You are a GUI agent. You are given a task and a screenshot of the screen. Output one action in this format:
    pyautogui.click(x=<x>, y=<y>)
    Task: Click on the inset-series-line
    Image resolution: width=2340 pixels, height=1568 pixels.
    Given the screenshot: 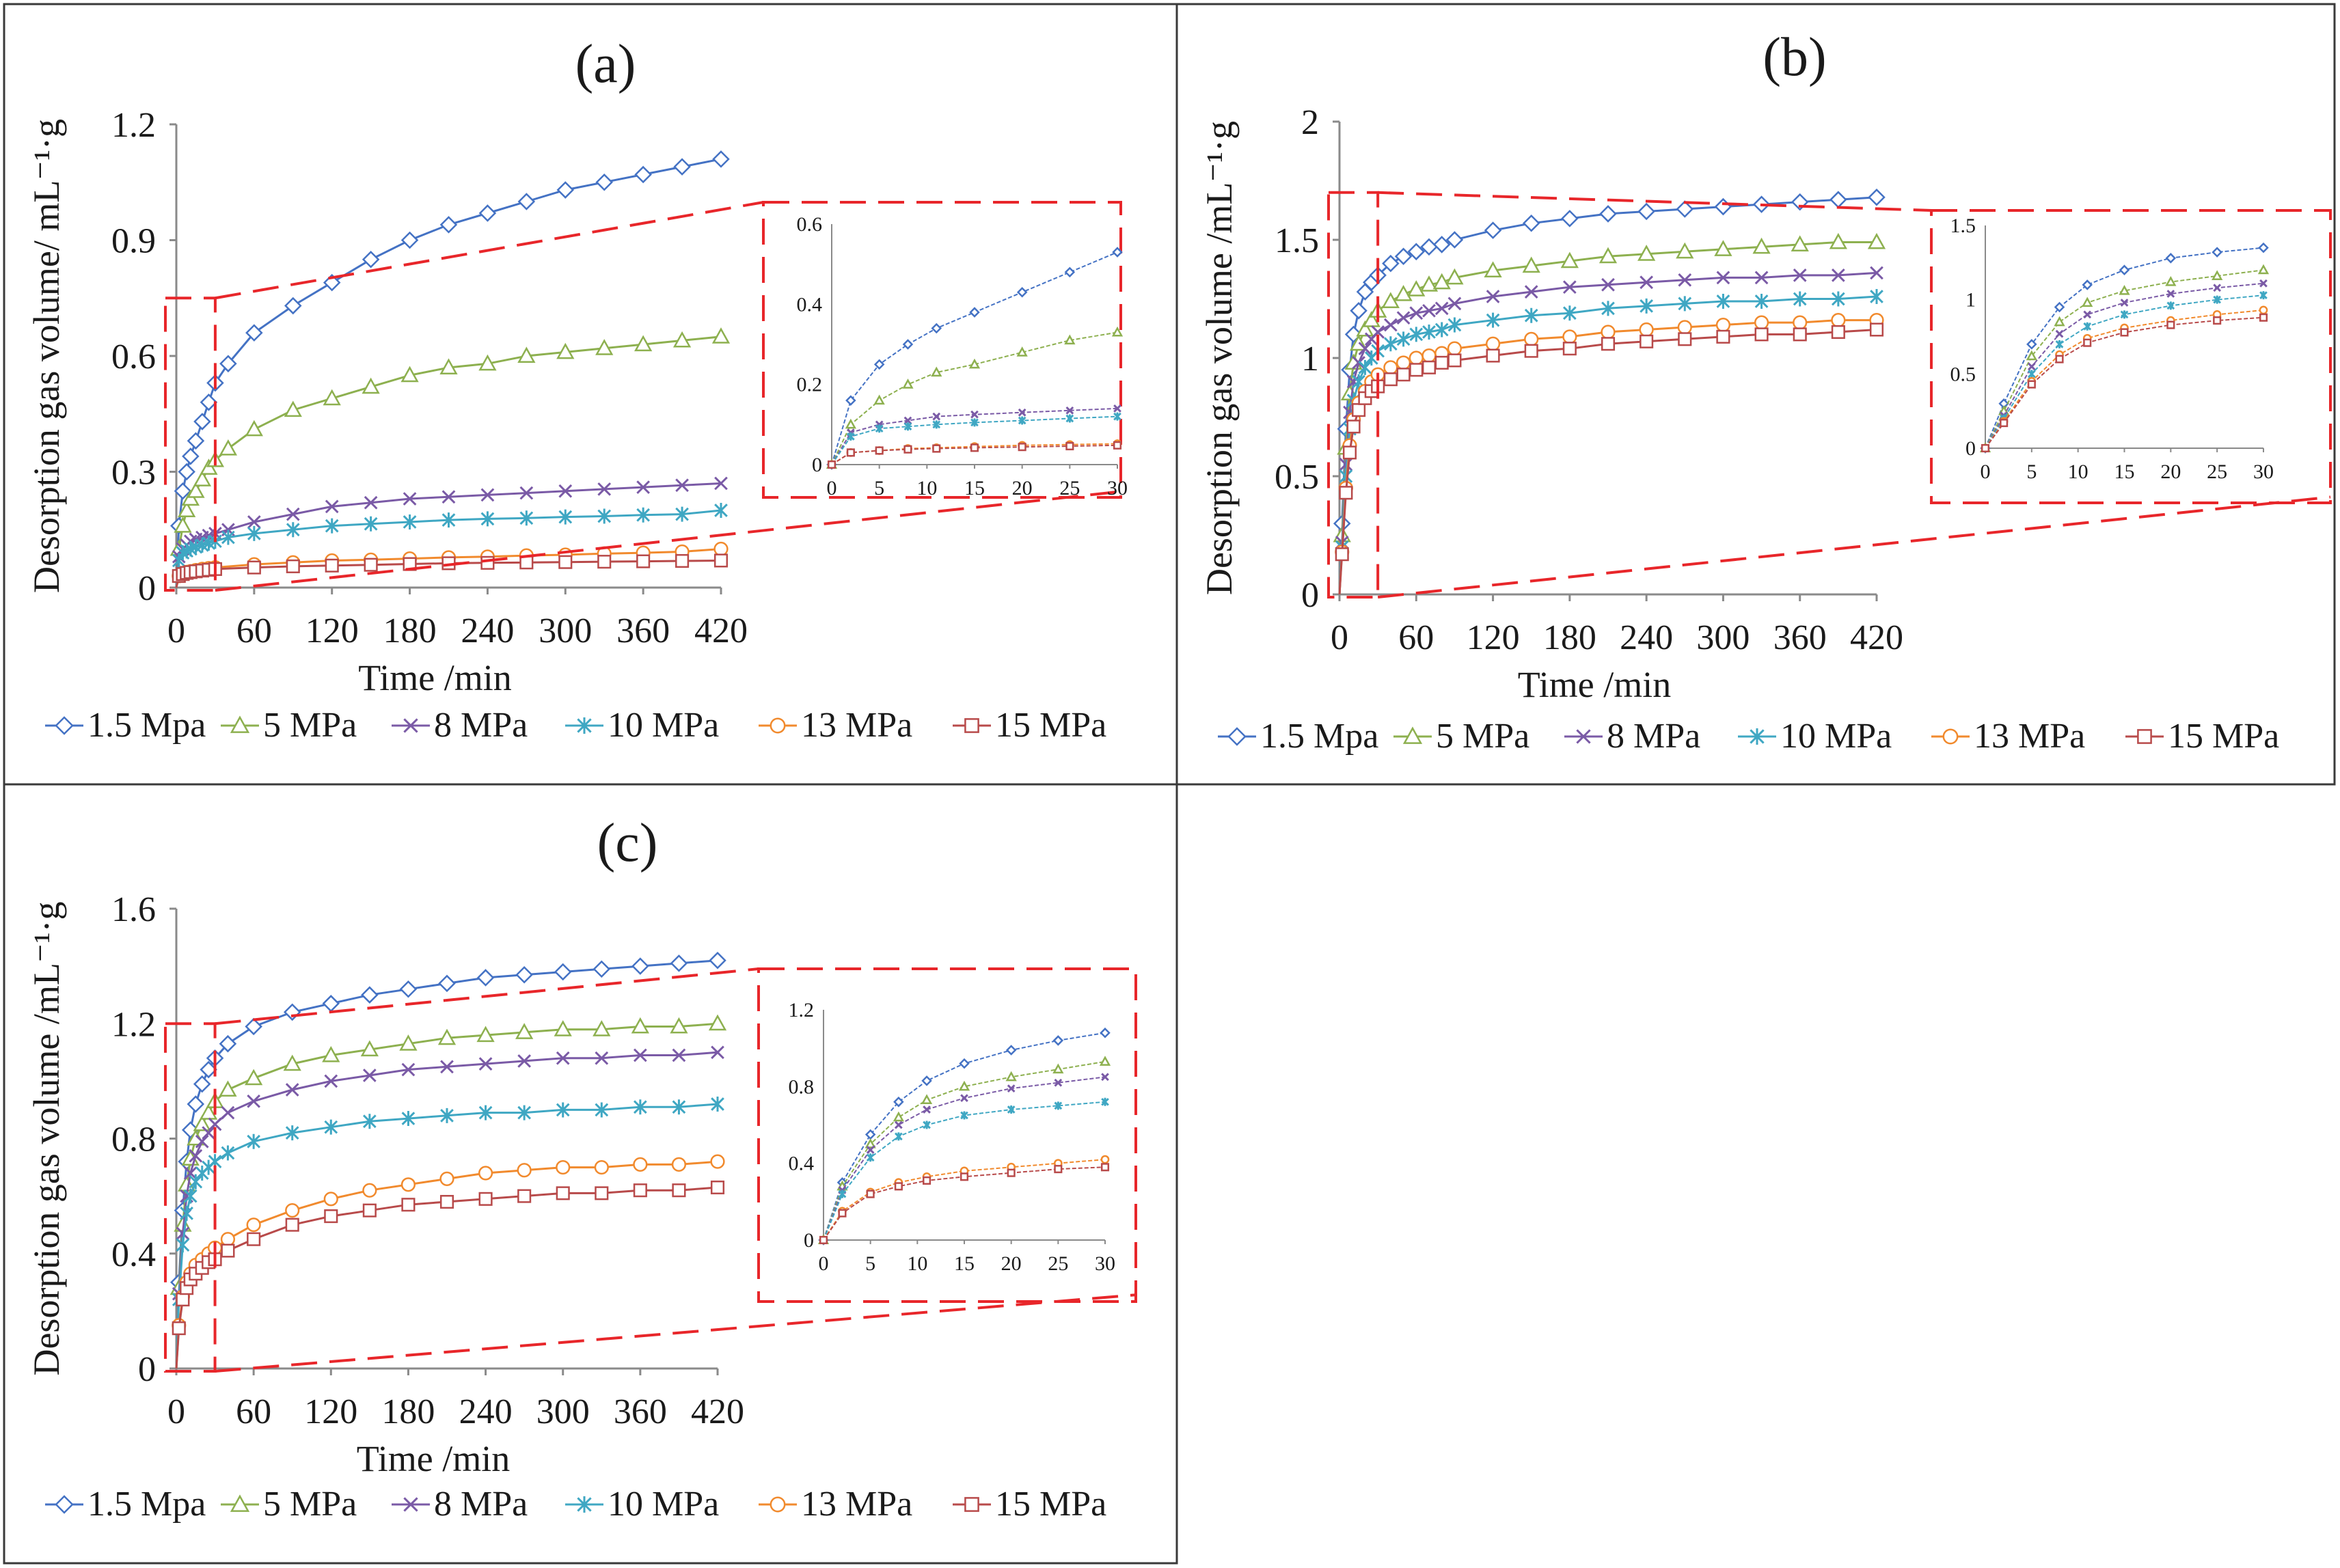 What is the action you would take?
    pyautogui.click(x=964, y=1159)
    